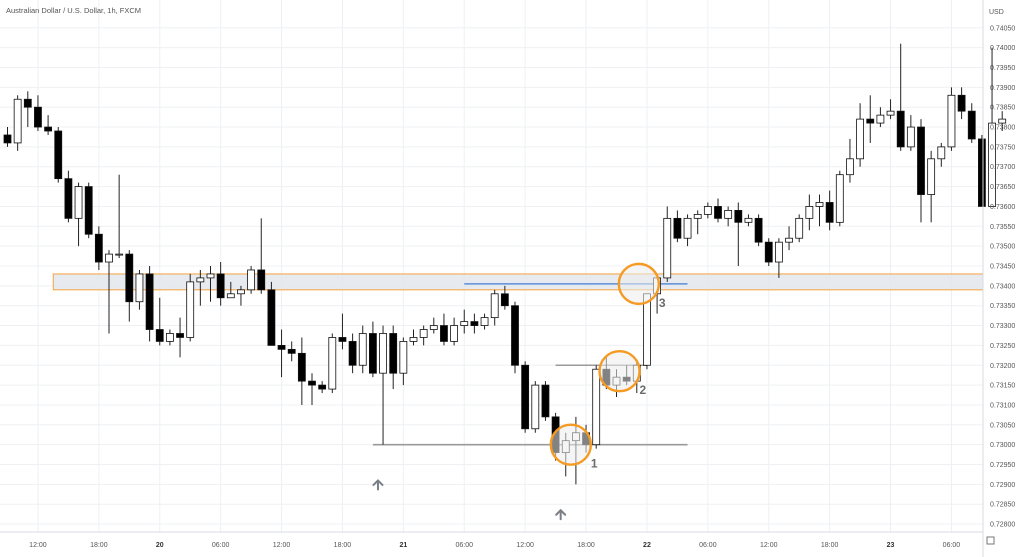 The width and height of the screenshot is (1024, 557). I want to click on price-tick-label: 0.74000, so click(1002, 48).